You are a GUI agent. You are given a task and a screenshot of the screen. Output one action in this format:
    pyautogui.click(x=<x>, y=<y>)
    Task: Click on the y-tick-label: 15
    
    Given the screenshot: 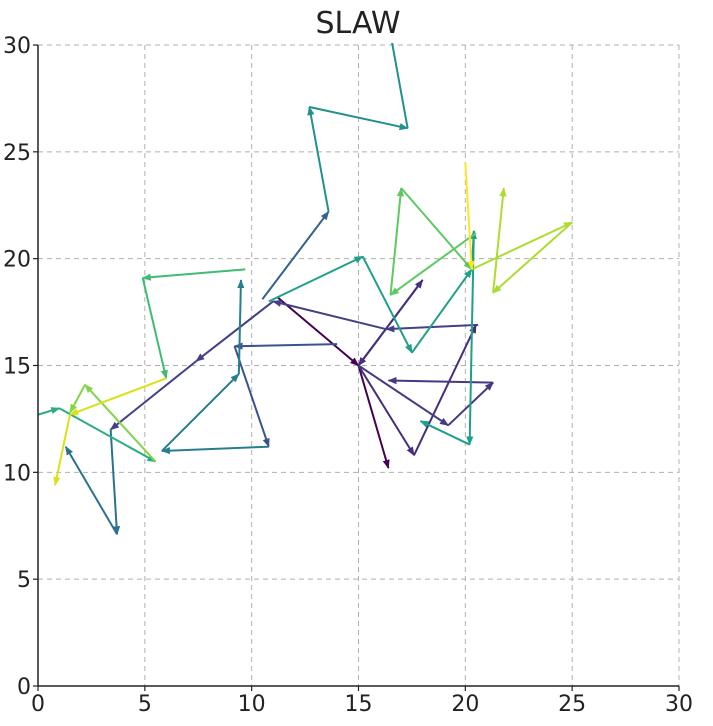 What is the action you would take?
    pyautogui.click(x=17, y=367)
    